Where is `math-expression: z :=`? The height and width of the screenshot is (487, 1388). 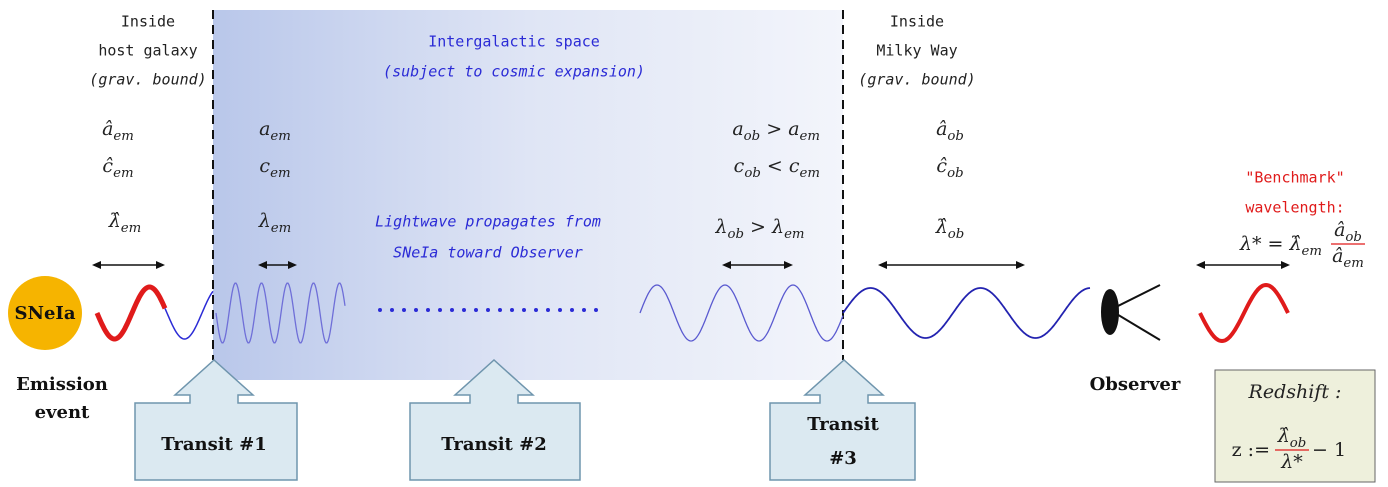 math-expression: z := is located at coordinates (1251, 450).